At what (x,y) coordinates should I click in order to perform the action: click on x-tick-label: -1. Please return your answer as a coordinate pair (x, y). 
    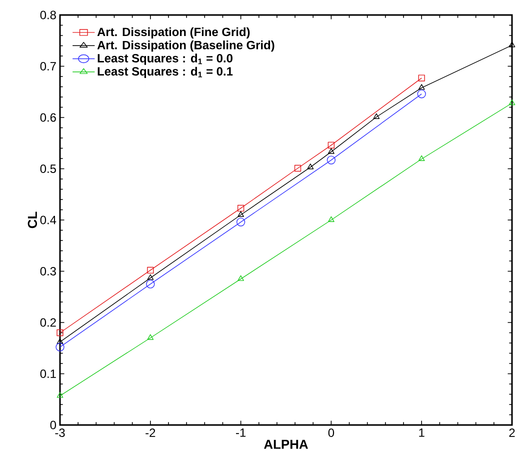
    Looking at the image, I should click on (241, 432).